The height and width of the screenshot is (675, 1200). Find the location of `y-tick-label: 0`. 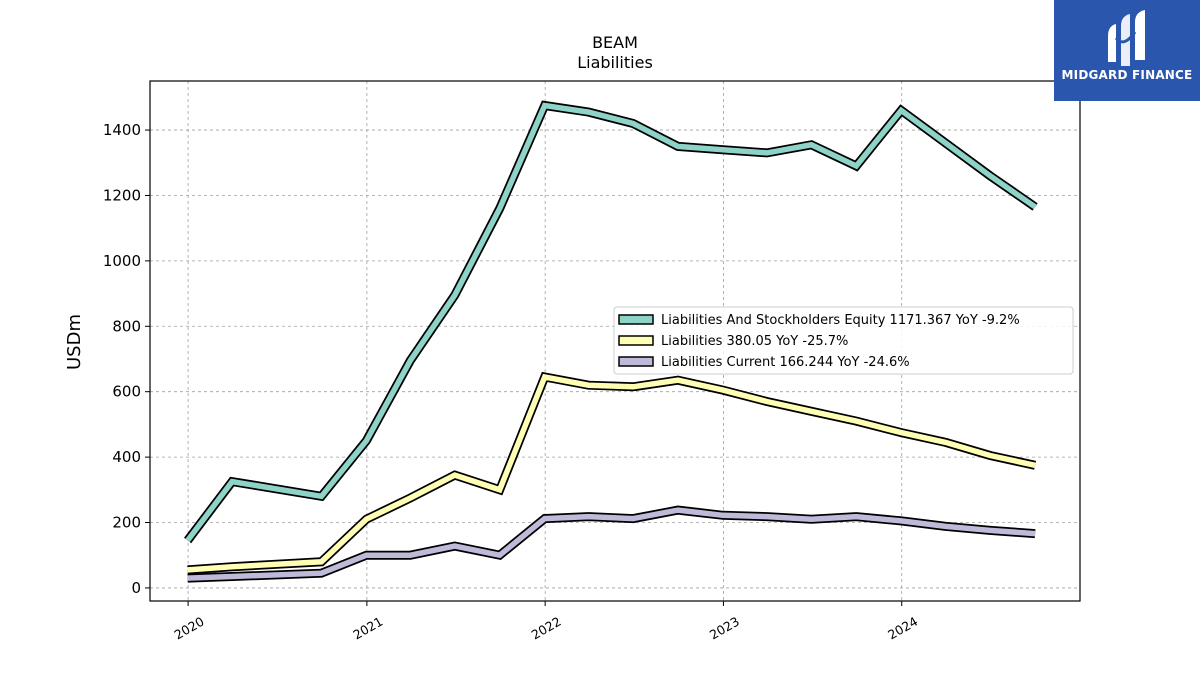

y-tick-label: 0 is located at coordinates (136, 588).